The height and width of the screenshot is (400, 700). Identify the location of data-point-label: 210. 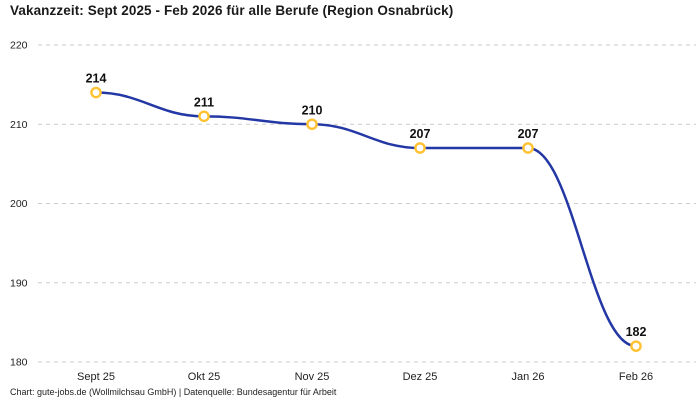
(312, 110).